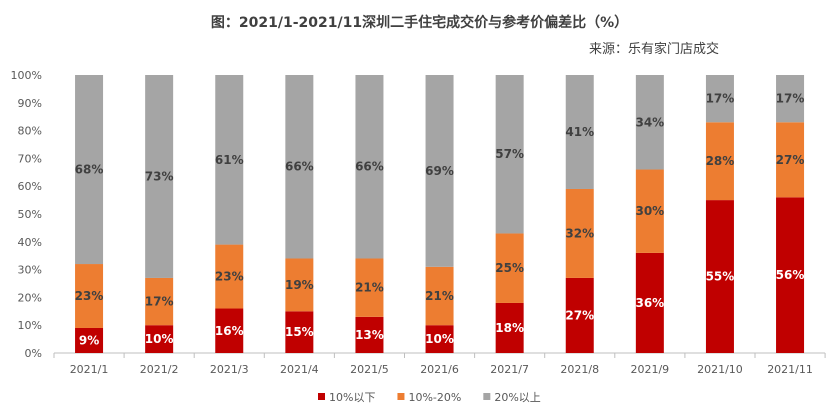 The image size is (839, 418). What do you see at coordinates (30, 158) in the screenshot?
I see `y-tick-label: 70%` at bounding box center [30, 158].